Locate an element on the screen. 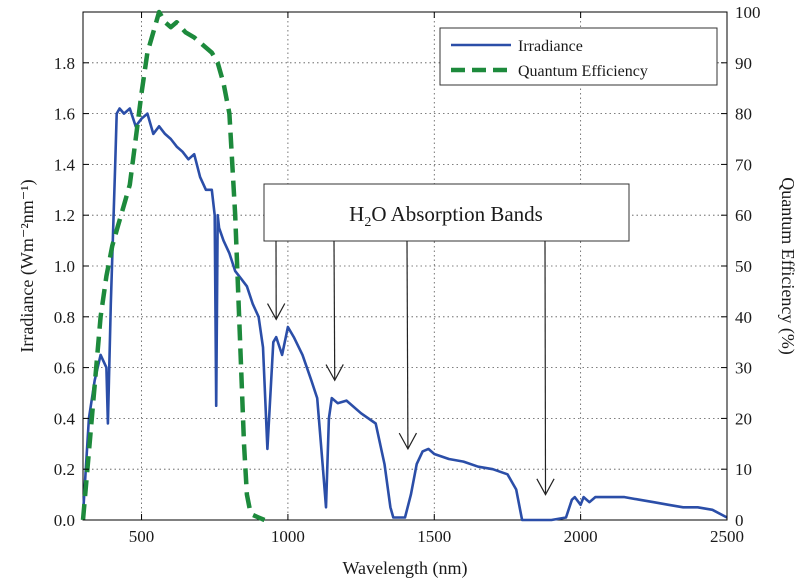 The height and width of the screenshot is (582, 801). legend-label-quantum-efficiency: Quantum Efficiency is located at coordinates (583, 71).